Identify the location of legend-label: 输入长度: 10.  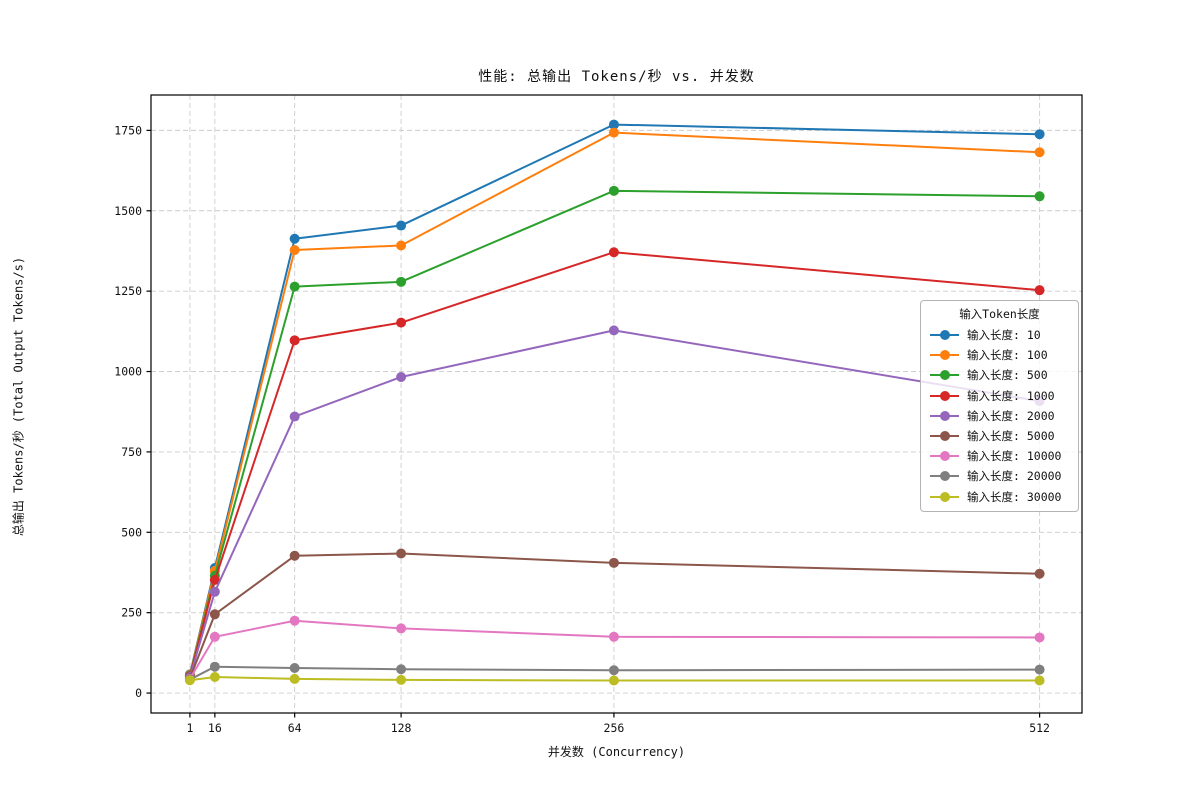
(1004, 335).